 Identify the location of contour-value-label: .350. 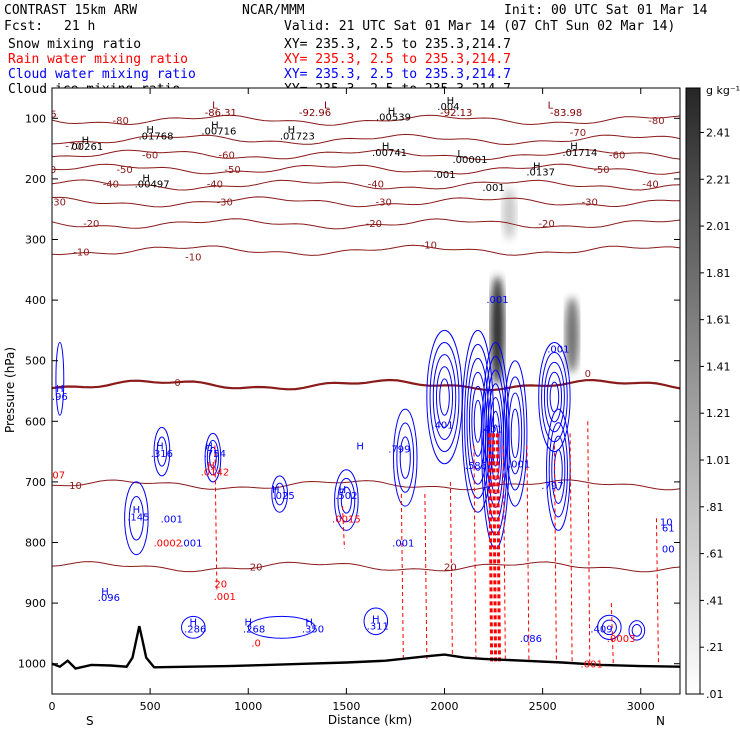
(313, 630).